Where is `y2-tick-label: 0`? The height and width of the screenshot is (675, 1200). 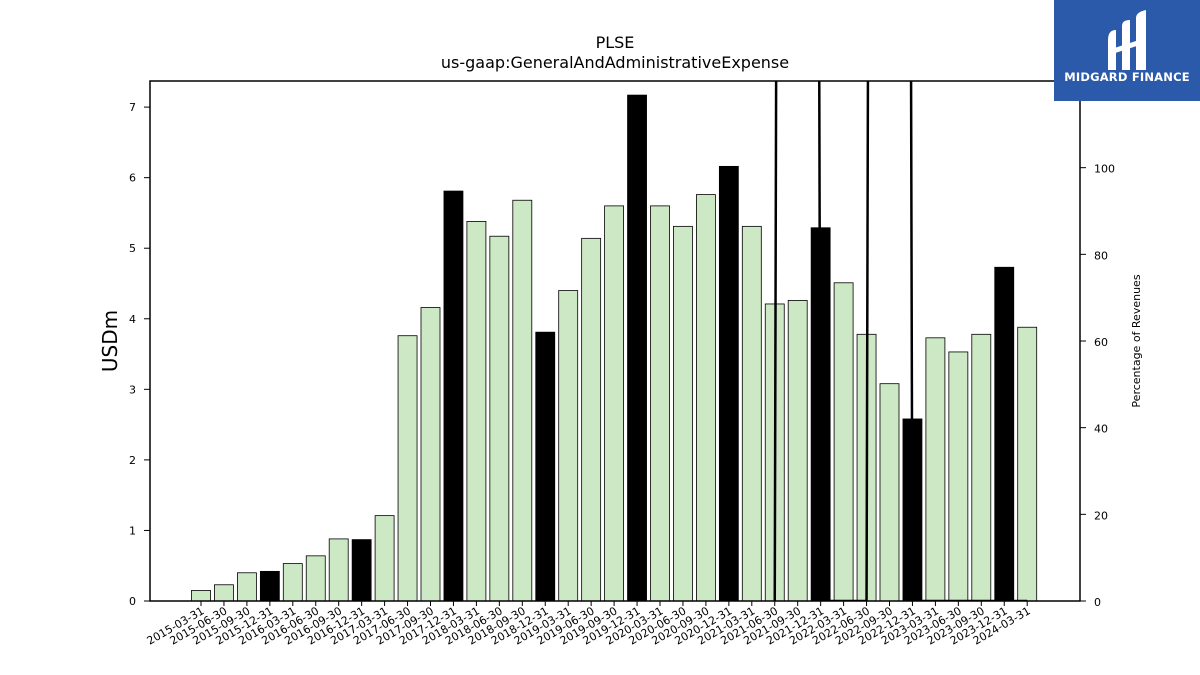
y2-tick-label: 0 is located at coordinates (1097, 602).